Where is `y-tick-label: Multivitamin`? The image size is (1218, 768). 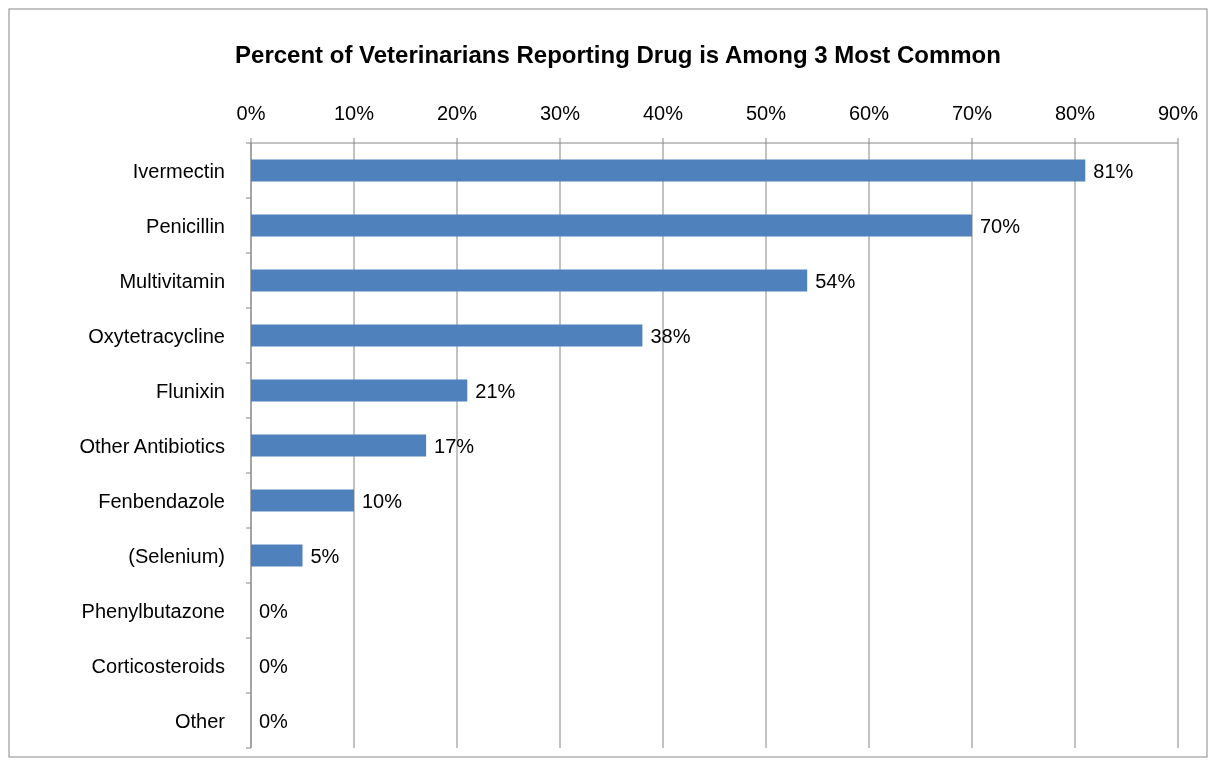 y-tick-label: Multivitamin is located at coordinates (172, 280).